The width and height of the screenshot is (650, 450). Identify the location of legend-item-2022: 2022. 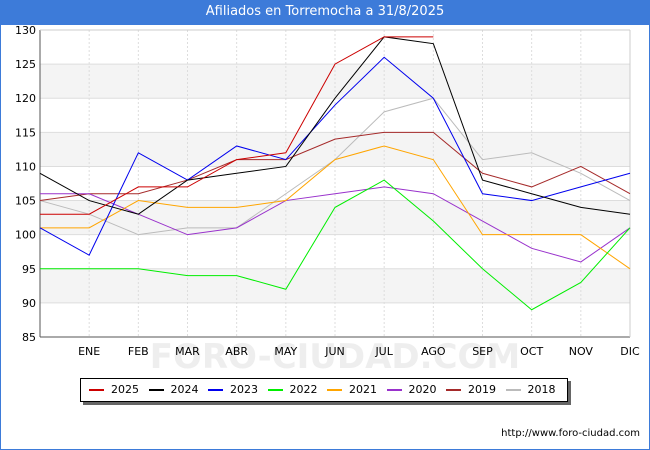
(297, 390).